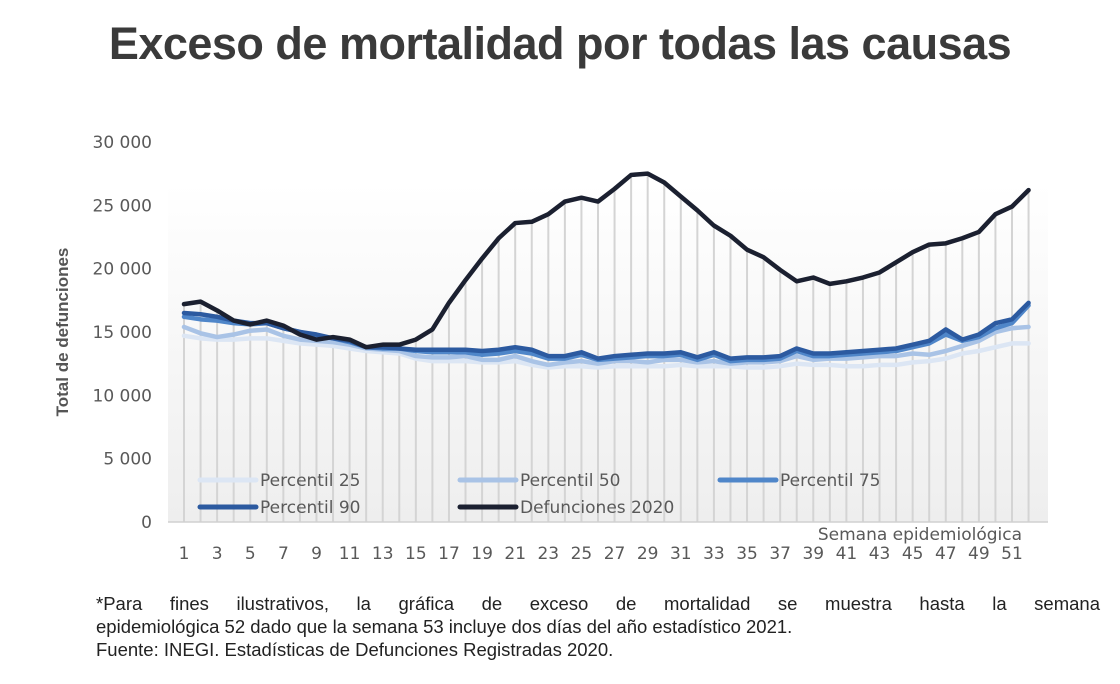 This screenshot has width=1120, height=684. What do you see at coordinates (482, 554) in the screenshot?
I see `x-tick-label: 19` at bounding box center [482, 554].